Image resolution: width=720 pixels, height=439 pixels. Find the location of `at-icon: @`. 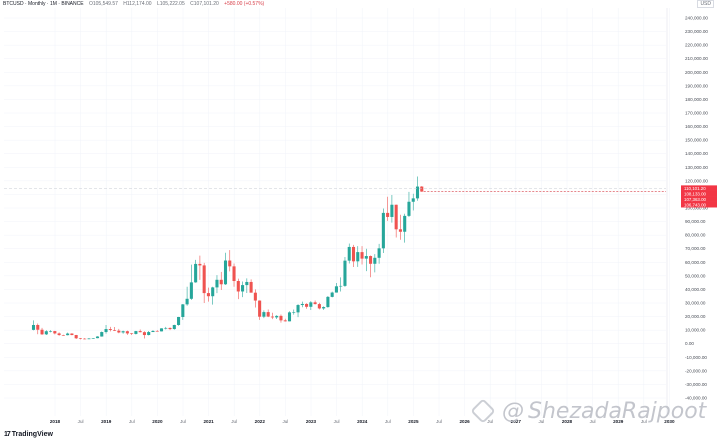

at-icon: @ is located at coordinates (513, 411).